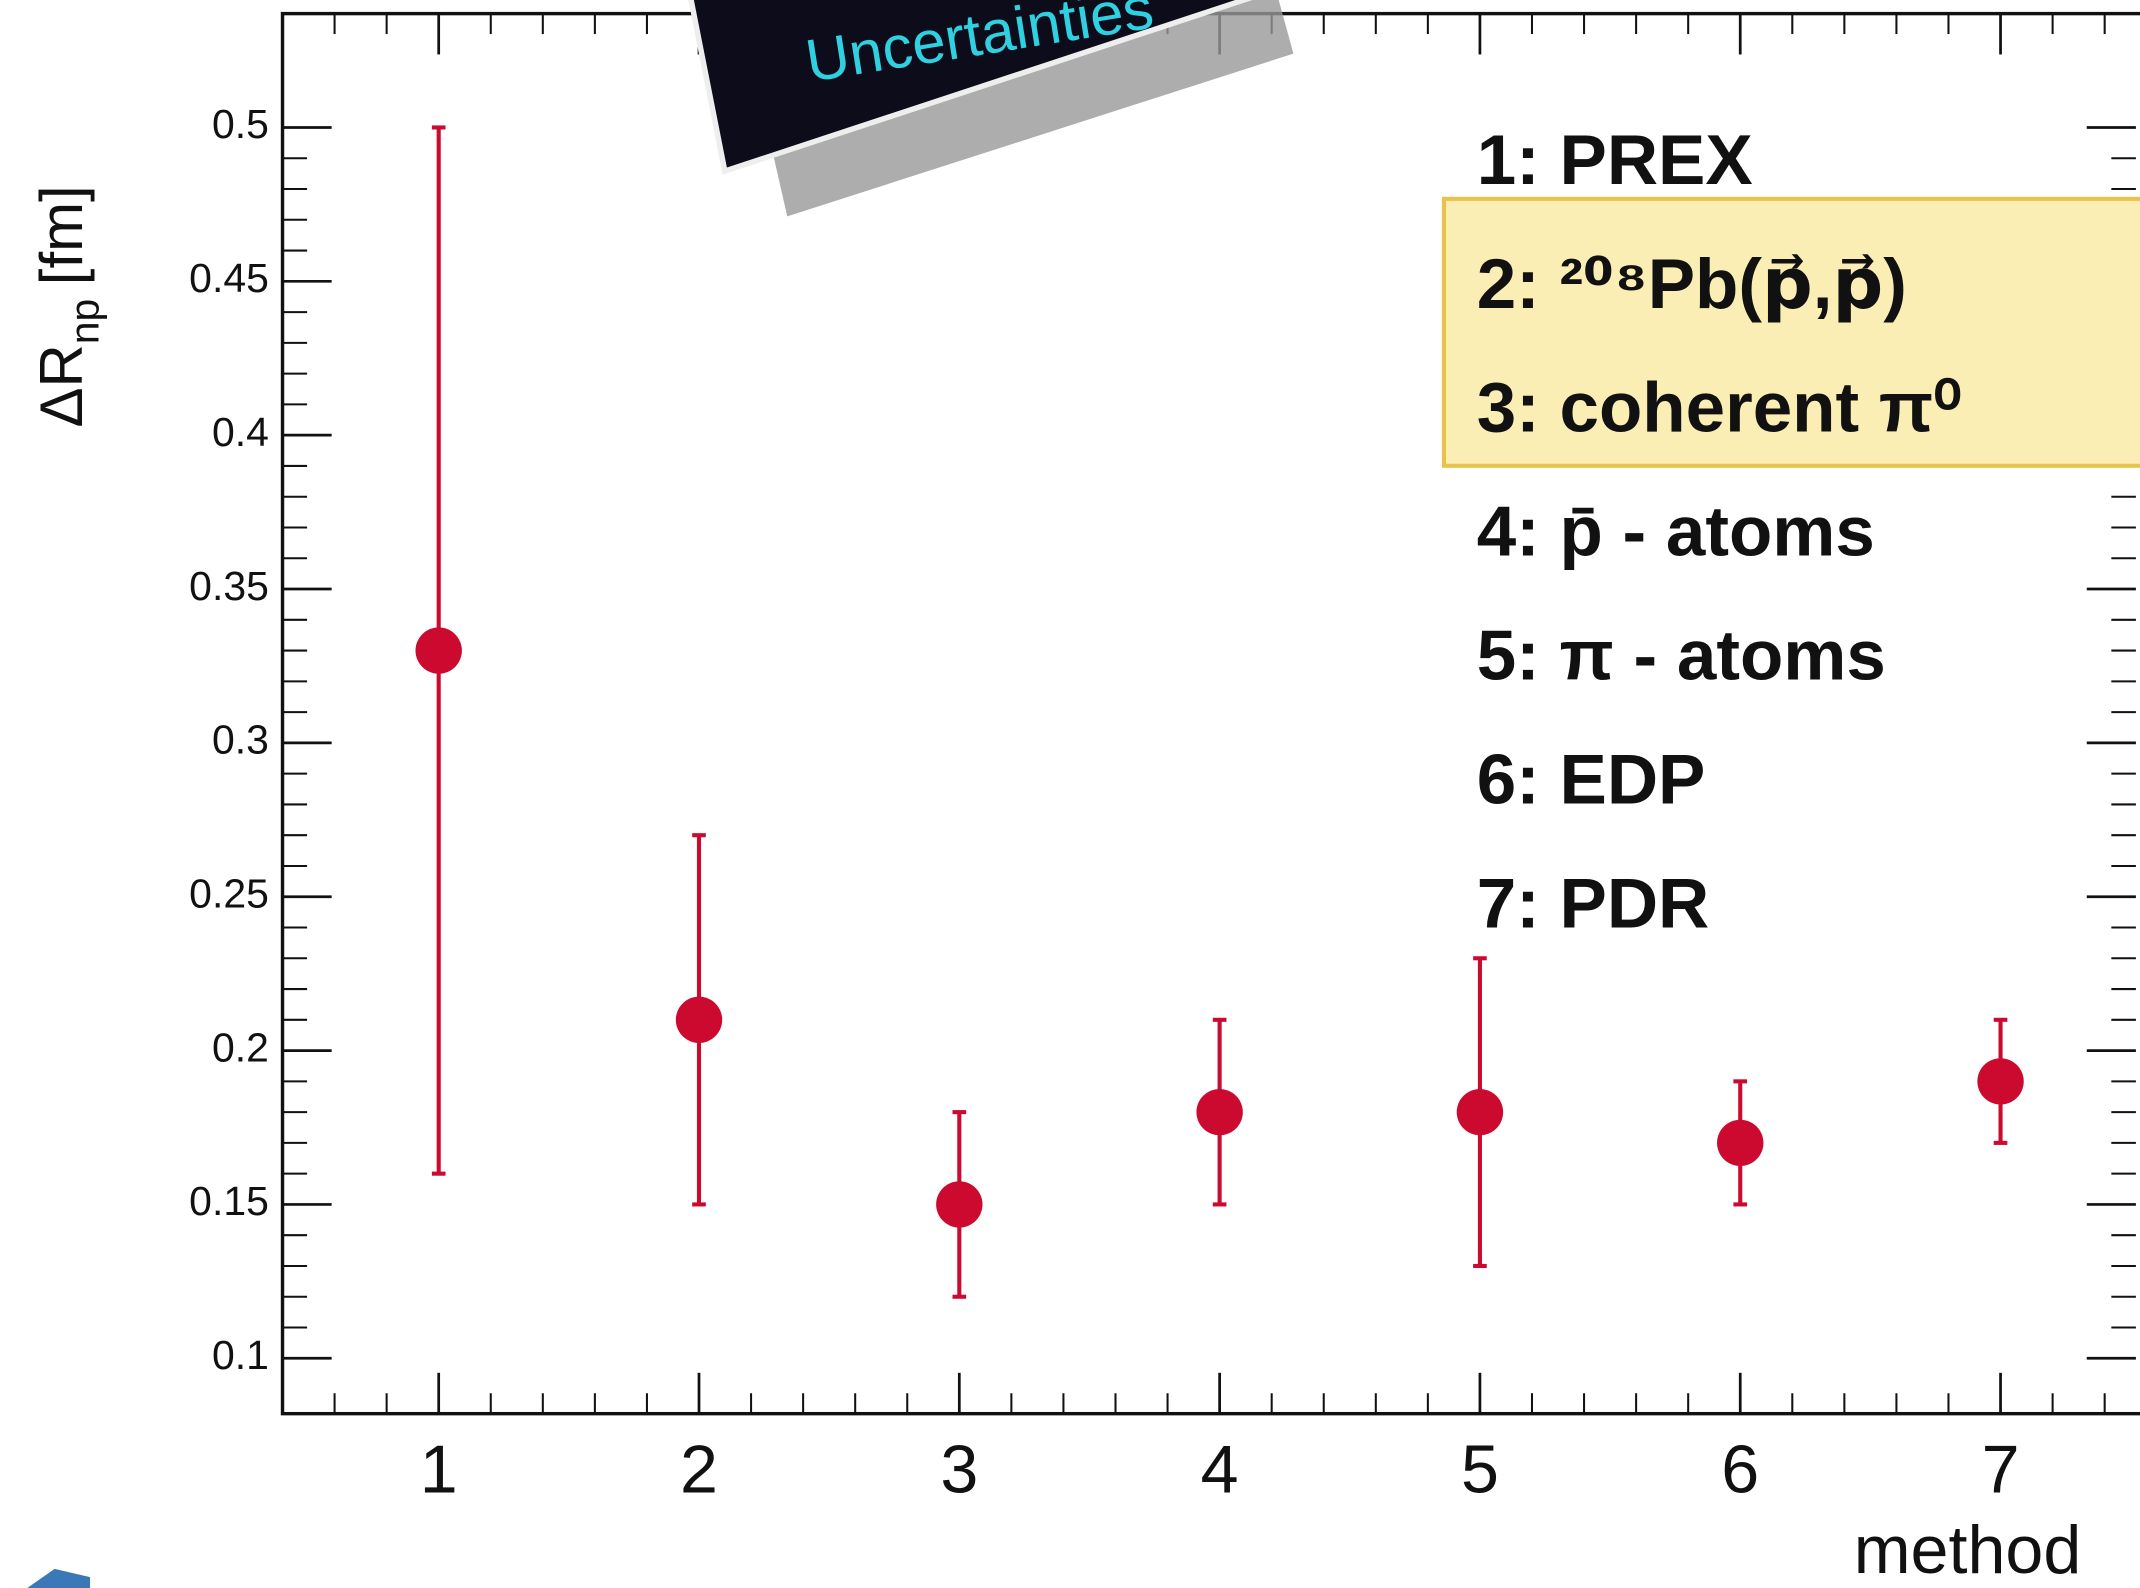 The height and width of the screenshot is (1588, 2140). I want to click on sticker-paper, so click(968, 87).